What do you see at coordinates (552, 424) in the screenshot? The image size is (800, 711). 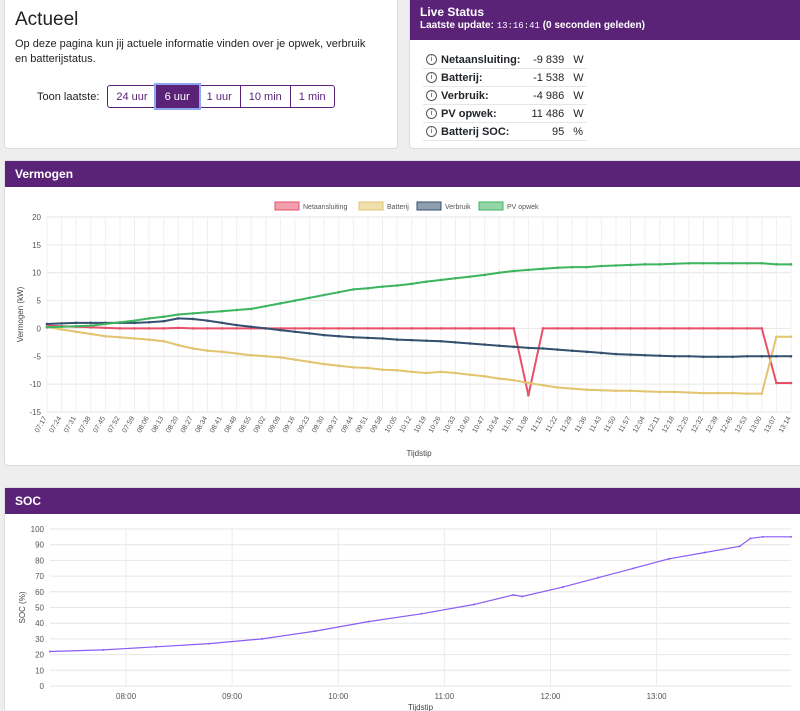 I see `x-tick-label: 11:22` at bounding box center [552, 424].